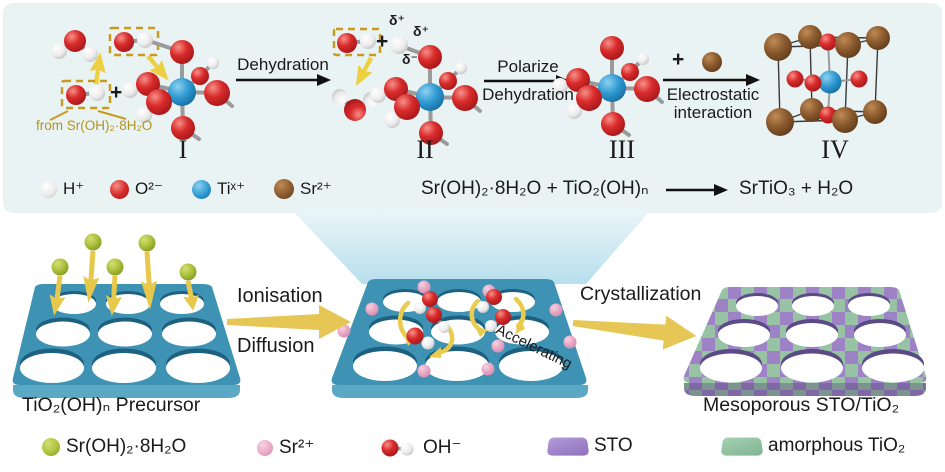 This screenshot has height=472, width=945. What do you see at coordinates (458, 319) in the screenshot?
I see `hydroxide-clusters` at bounding box center [458, 319].